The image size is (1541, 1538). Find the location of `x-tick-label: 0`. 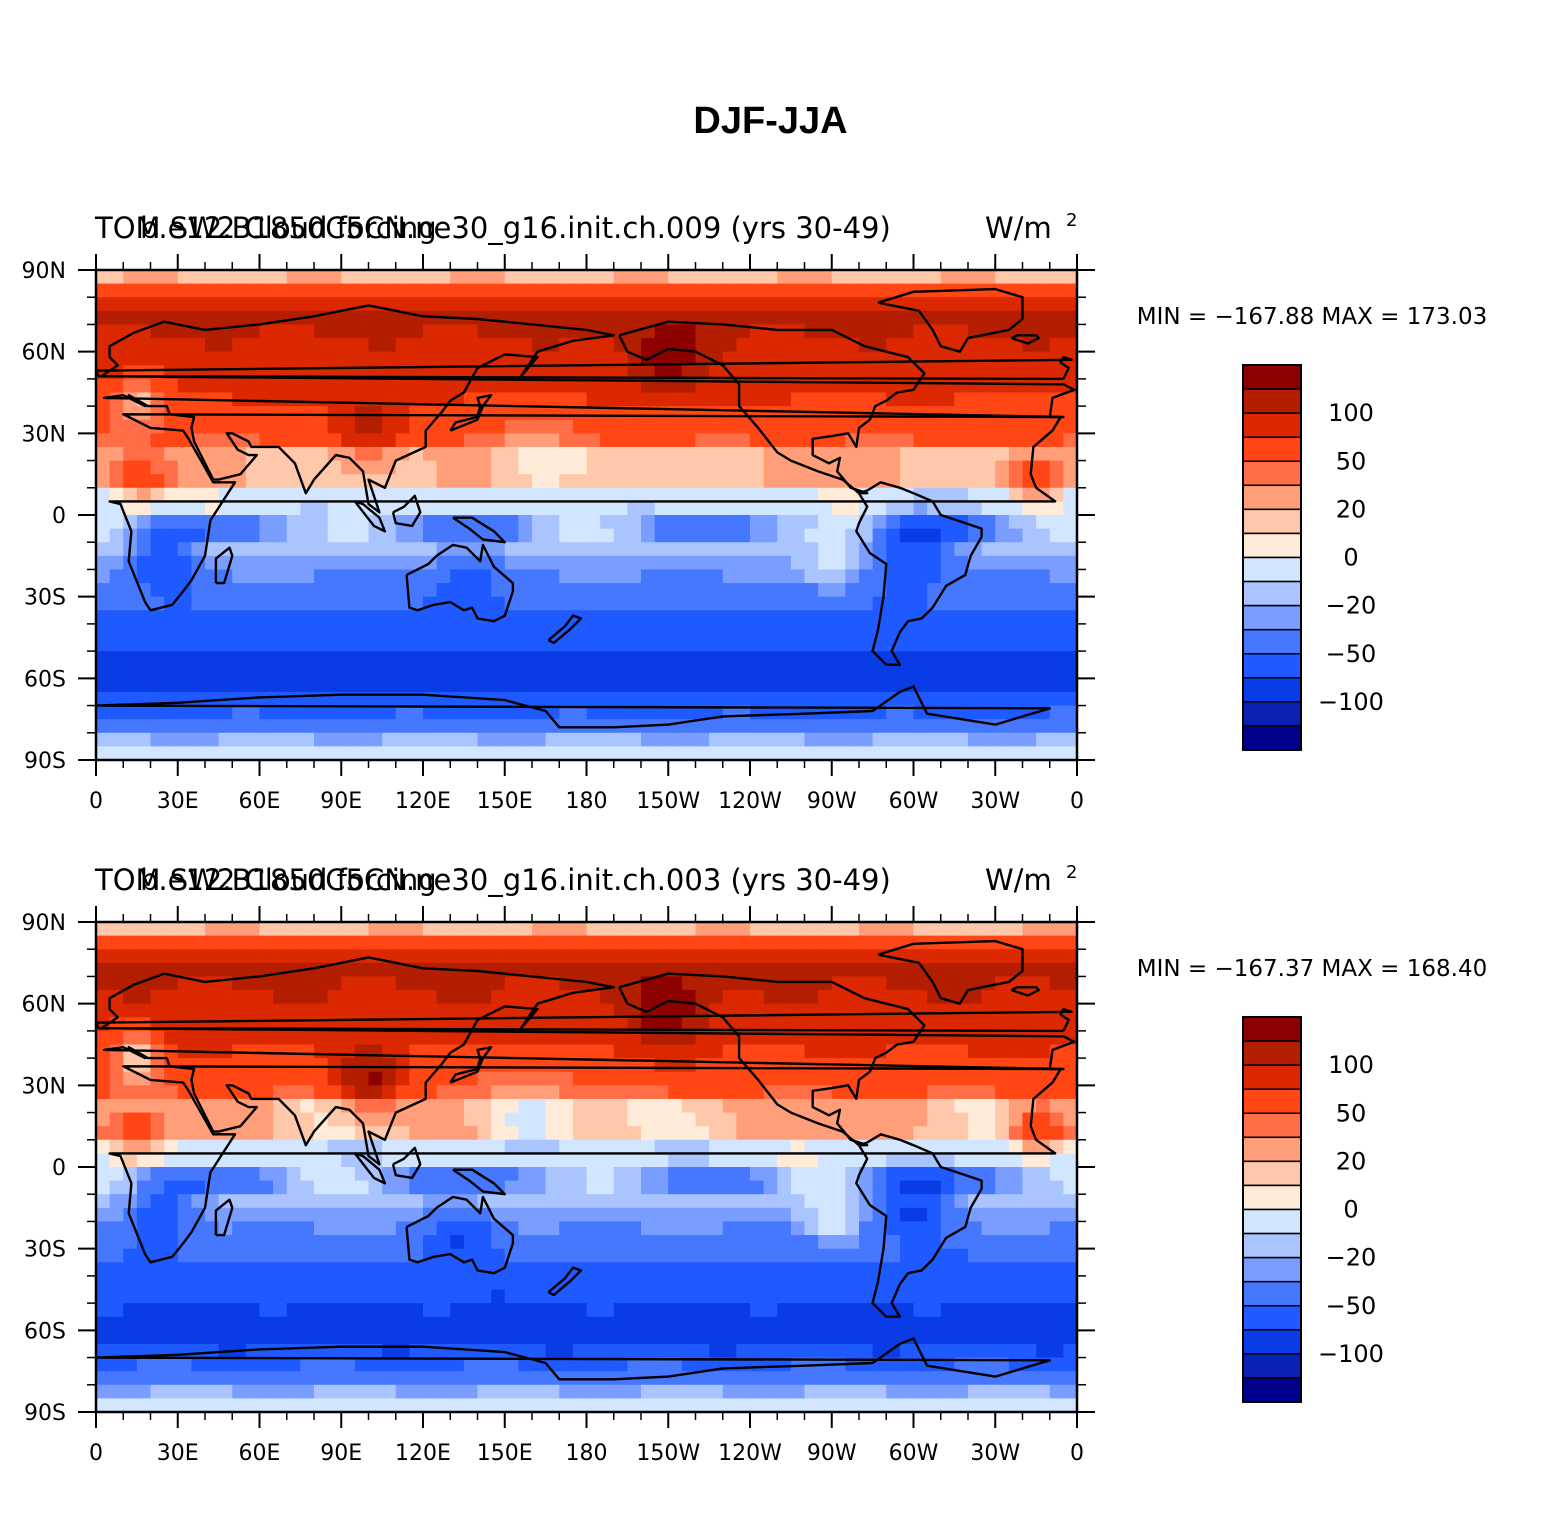

x-tick-label: 0 is located at coordinates (1077, 801).